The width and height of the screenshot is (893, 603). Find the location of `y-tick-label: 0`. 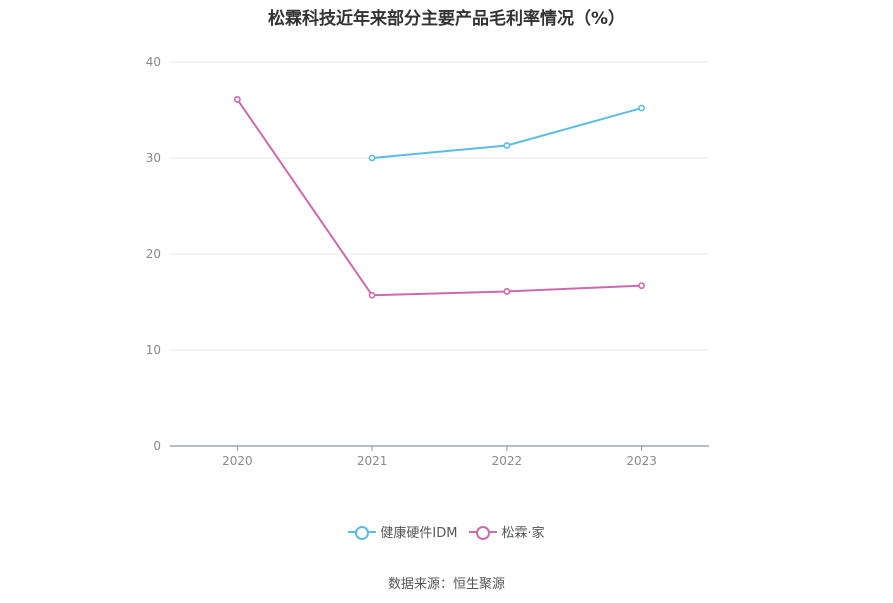

y-tick-label: 0 is located at coordinates (157, 446).